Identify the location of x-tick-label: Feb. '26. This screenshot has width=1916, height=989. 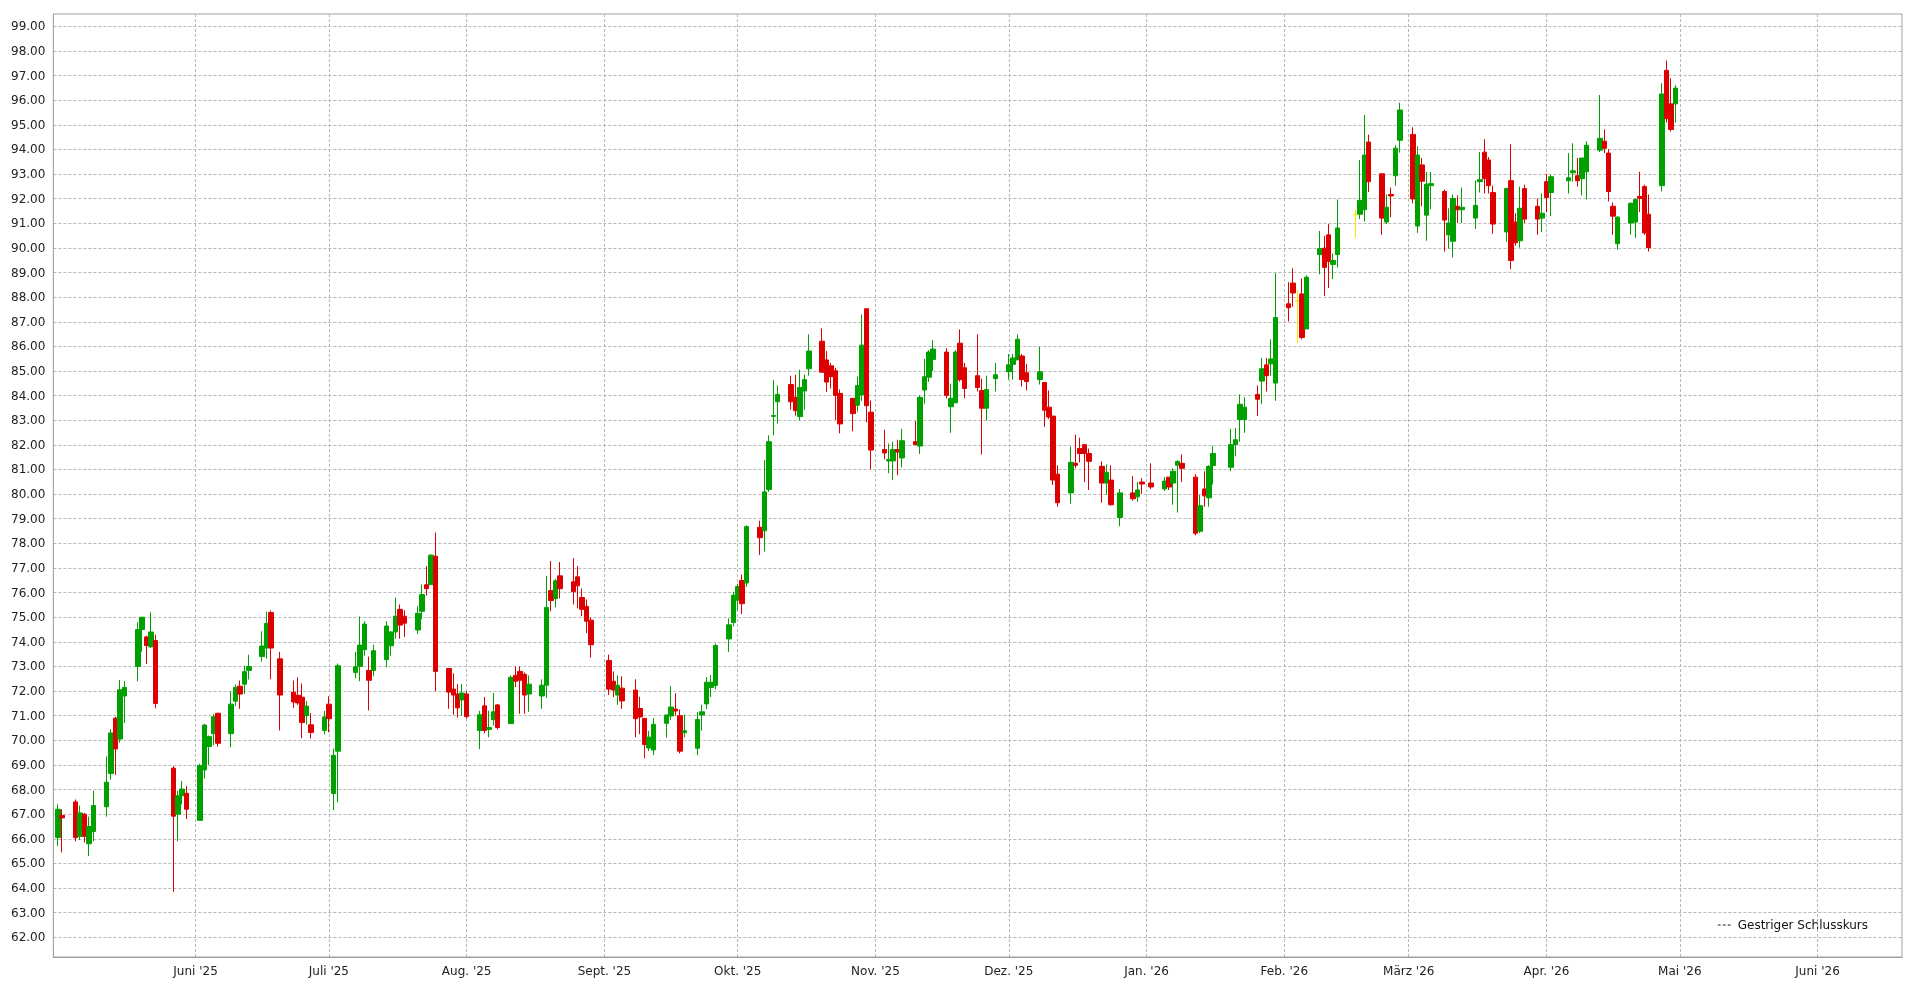
(1284, 971).